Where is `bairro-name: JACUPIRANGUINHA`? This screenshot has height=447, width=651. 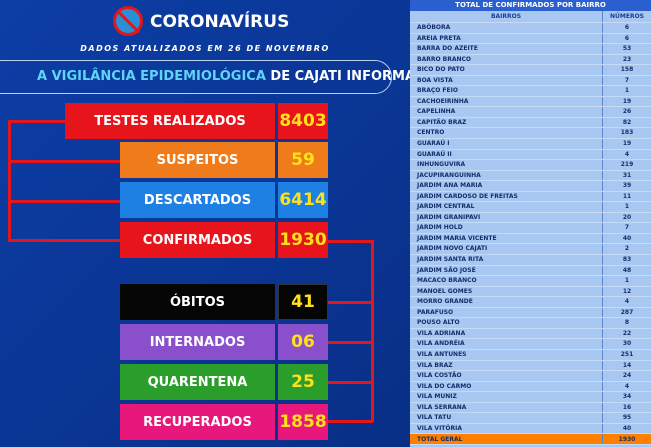 bairro-name: JACUPIRANGUINHA is located at coordinates (506, 175).